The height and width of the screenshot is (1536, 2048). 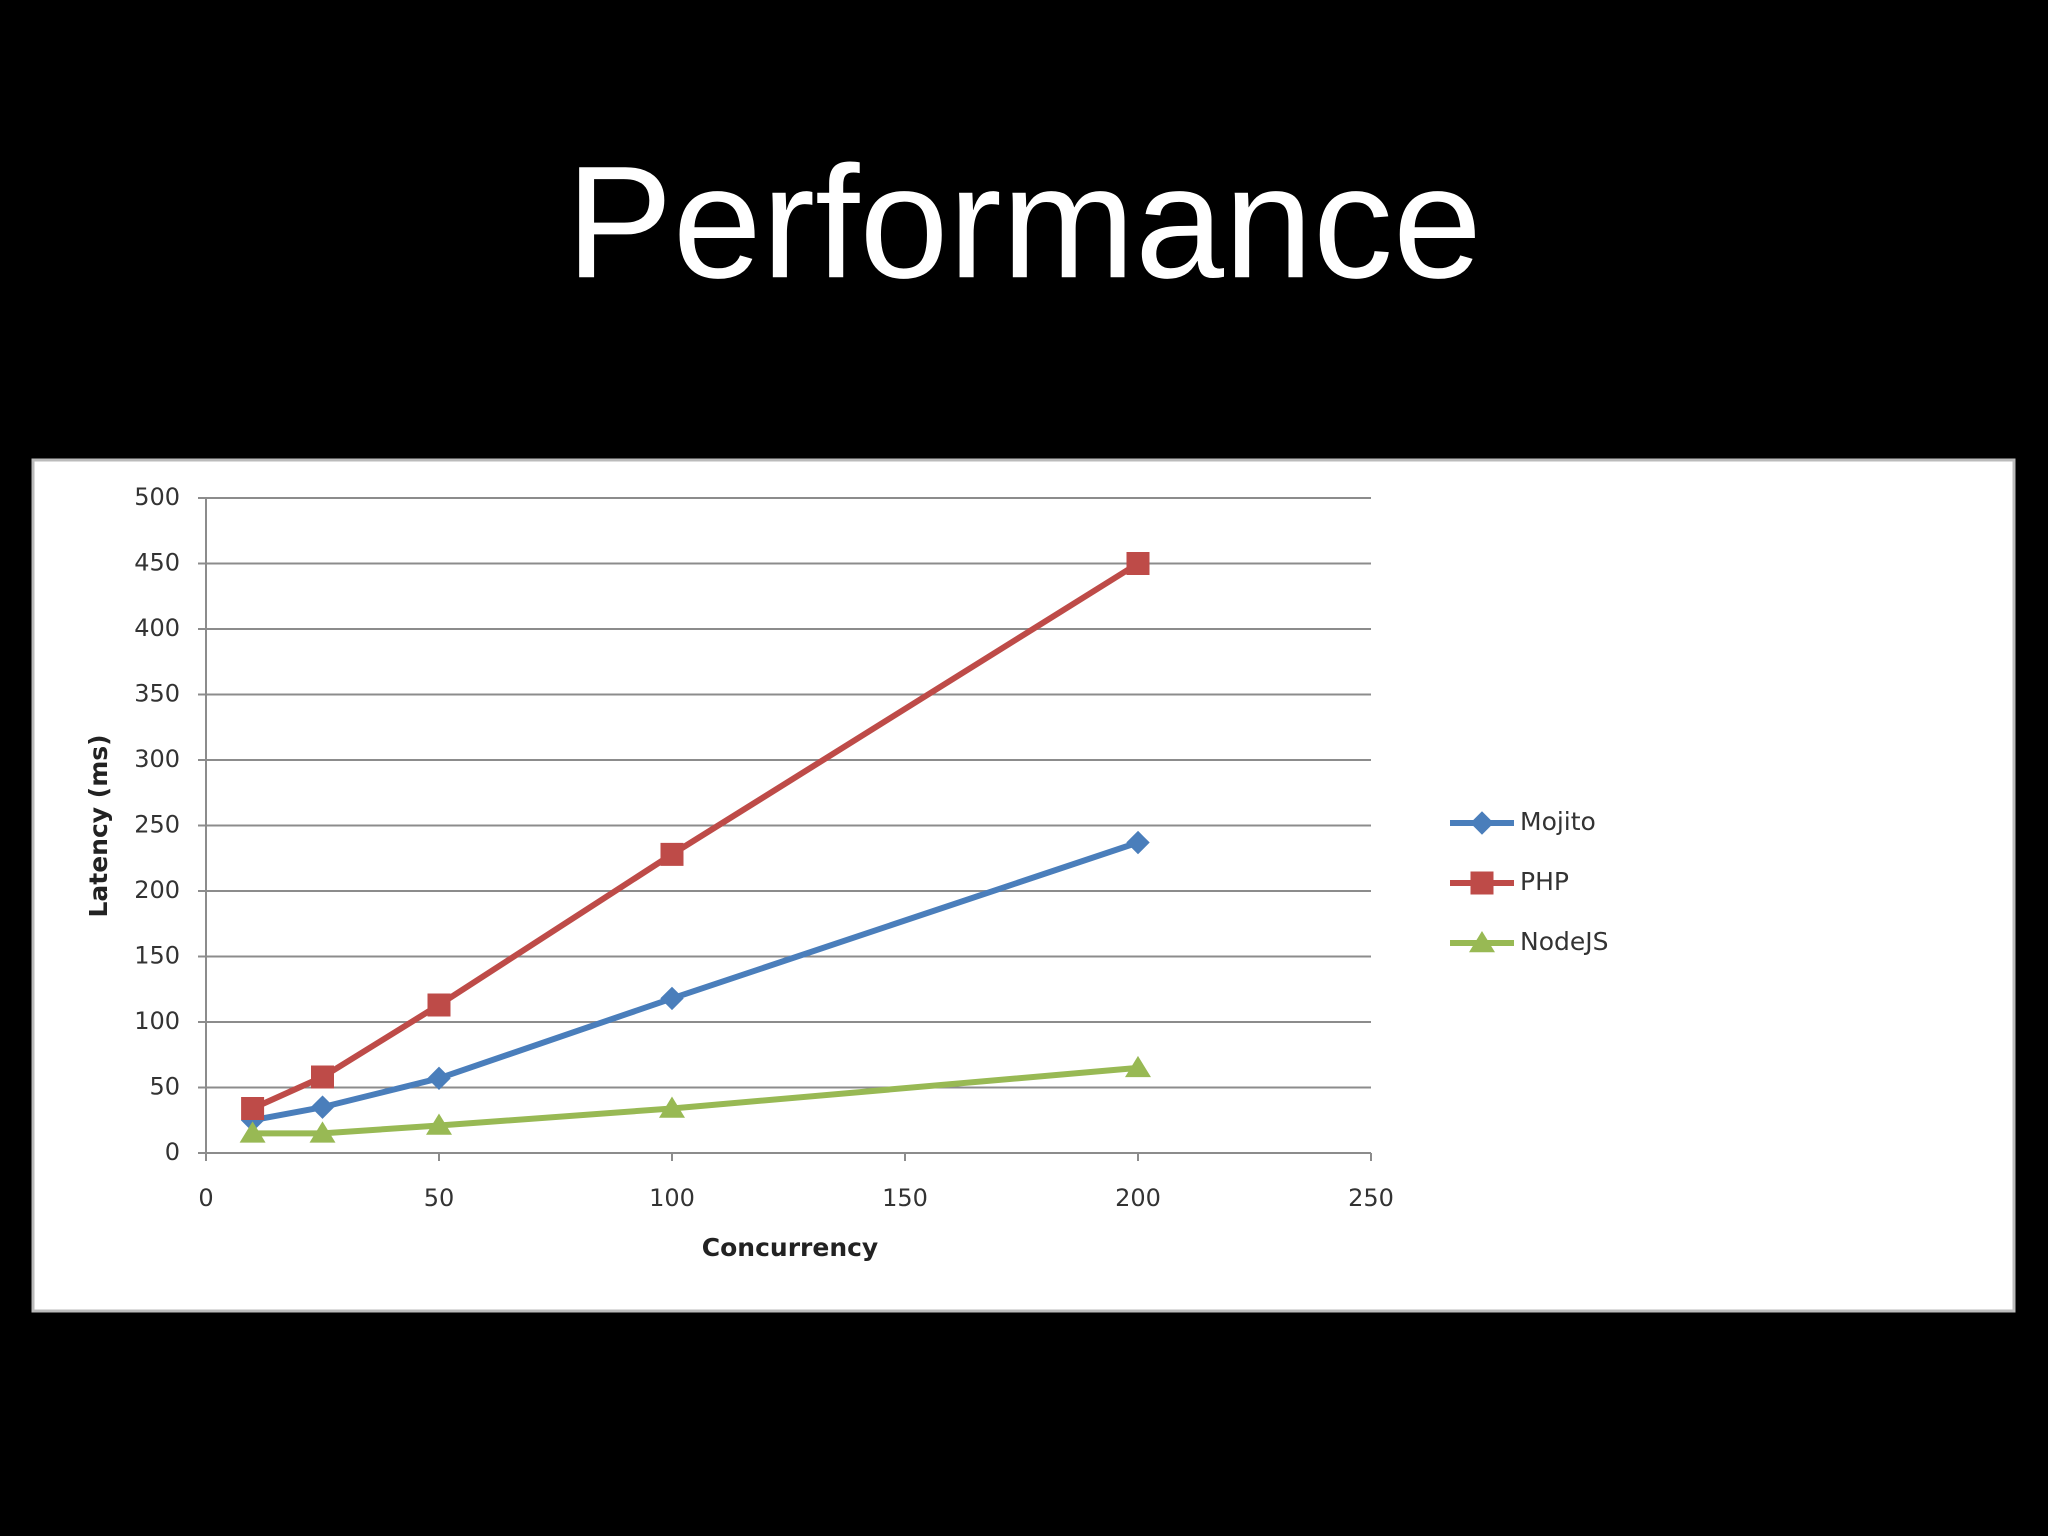 What do you see at coordinates (790, 1247) in the screenshot?
I see `x-axis-title: Concurrency` at bounding box center [790, 1247].